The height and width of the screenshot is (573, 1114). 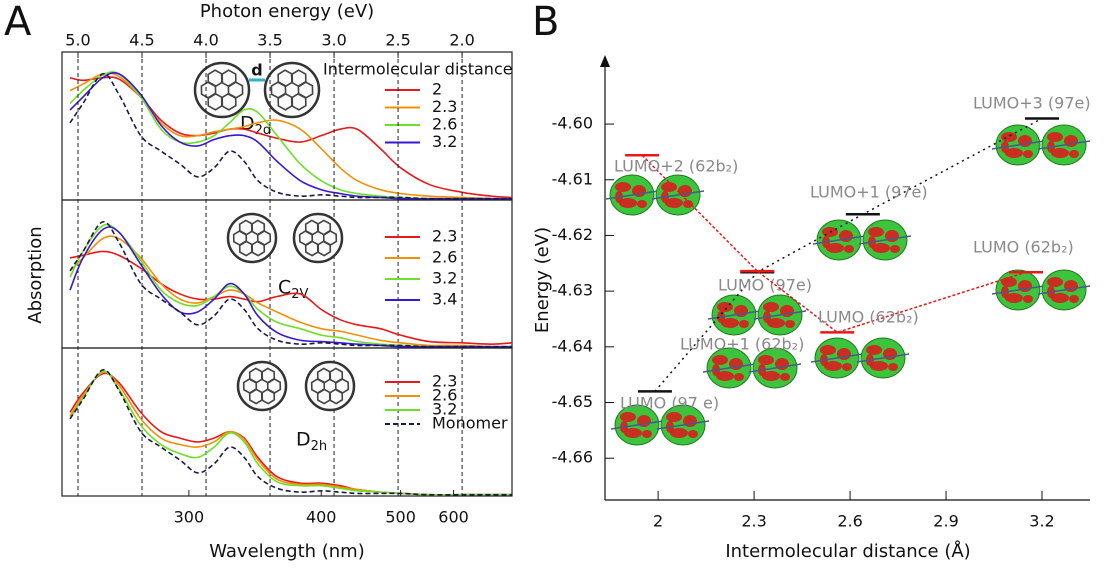 I want to click on x-axis-title: Intermolecular distance (Å), so click(x=847, y=551).